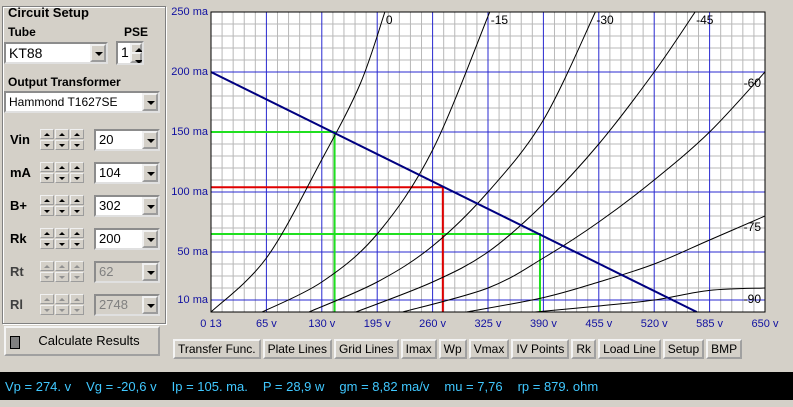 This screenshot has width=793, height=407. What do you see at coordinates (190, 12) in the screenshot?
I see `y-tick-label: 250 ma` at bounding box center [190, 12].